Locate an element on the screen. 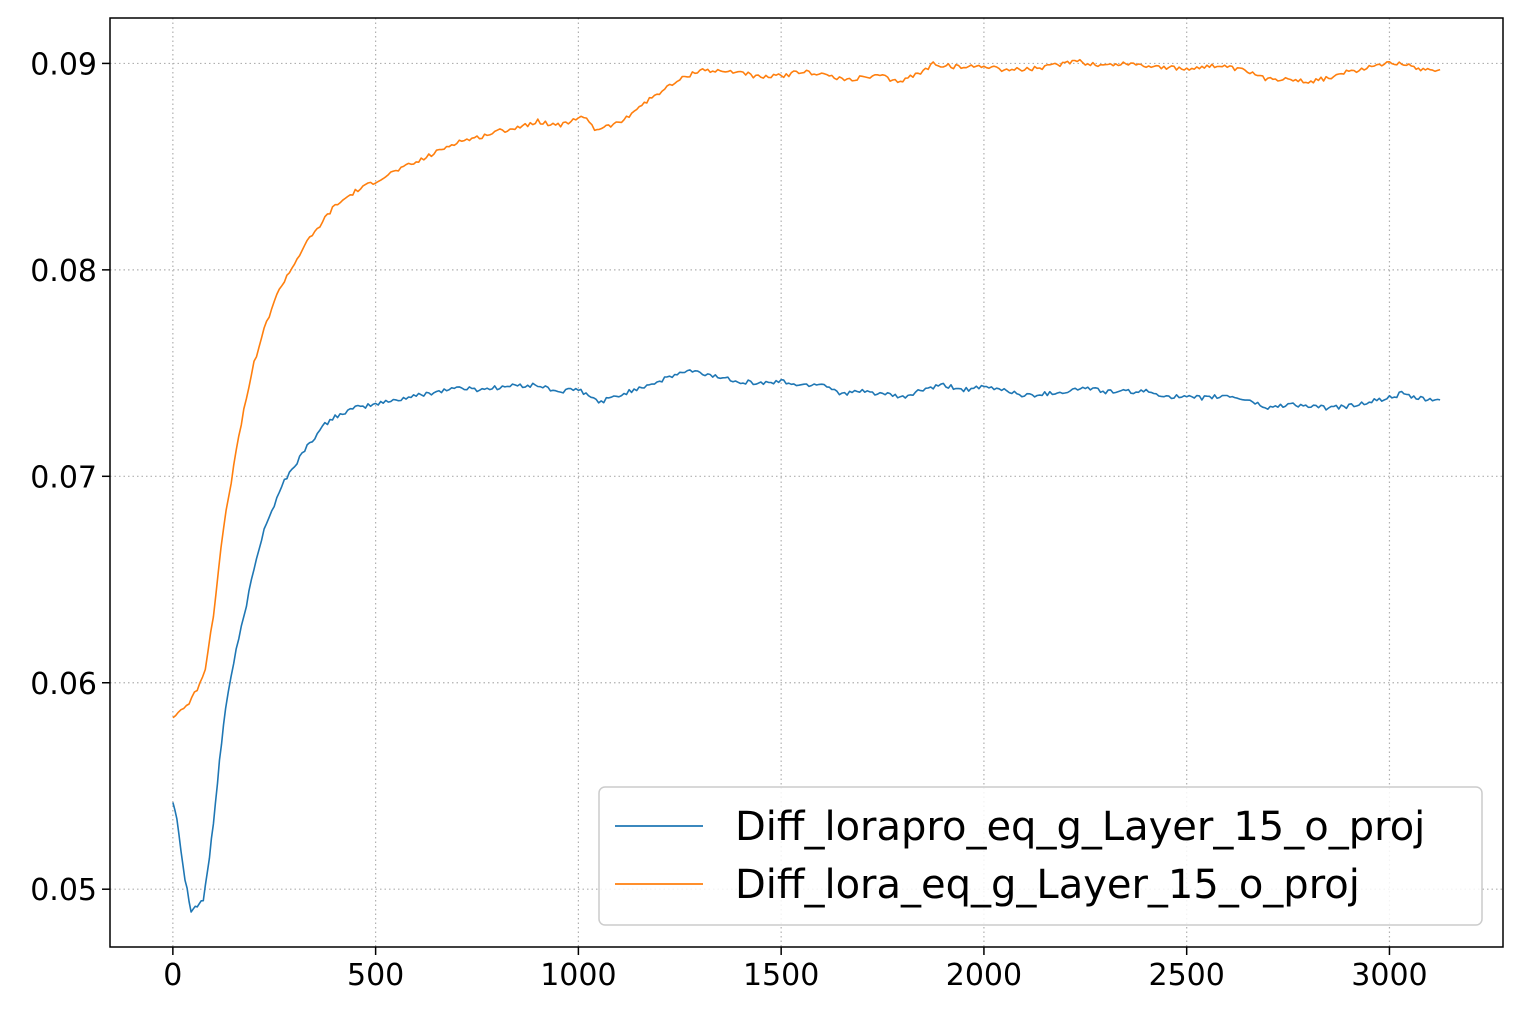  y-tick-label: 0.06 is located at coordinates (63, 684).